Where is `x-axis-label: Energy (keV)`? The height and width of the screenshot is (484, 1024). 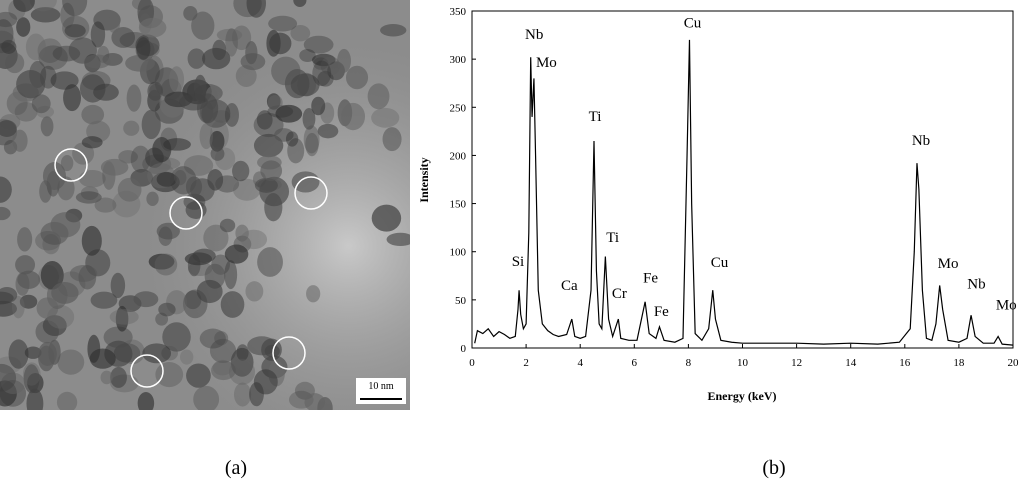 x-axis-label: Energy (keV) is located at coordinates (742, 396).